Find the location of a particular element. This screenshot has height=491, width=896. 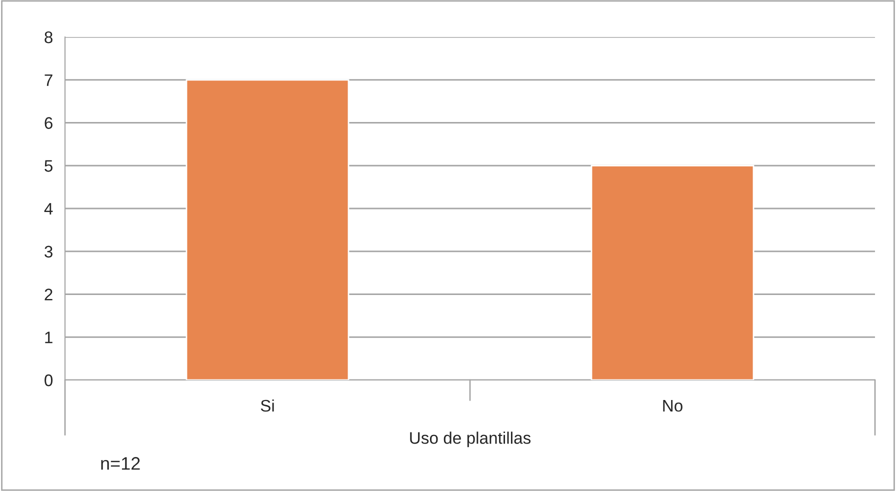

x-tick-label: No is located at coordinates (672, 406).